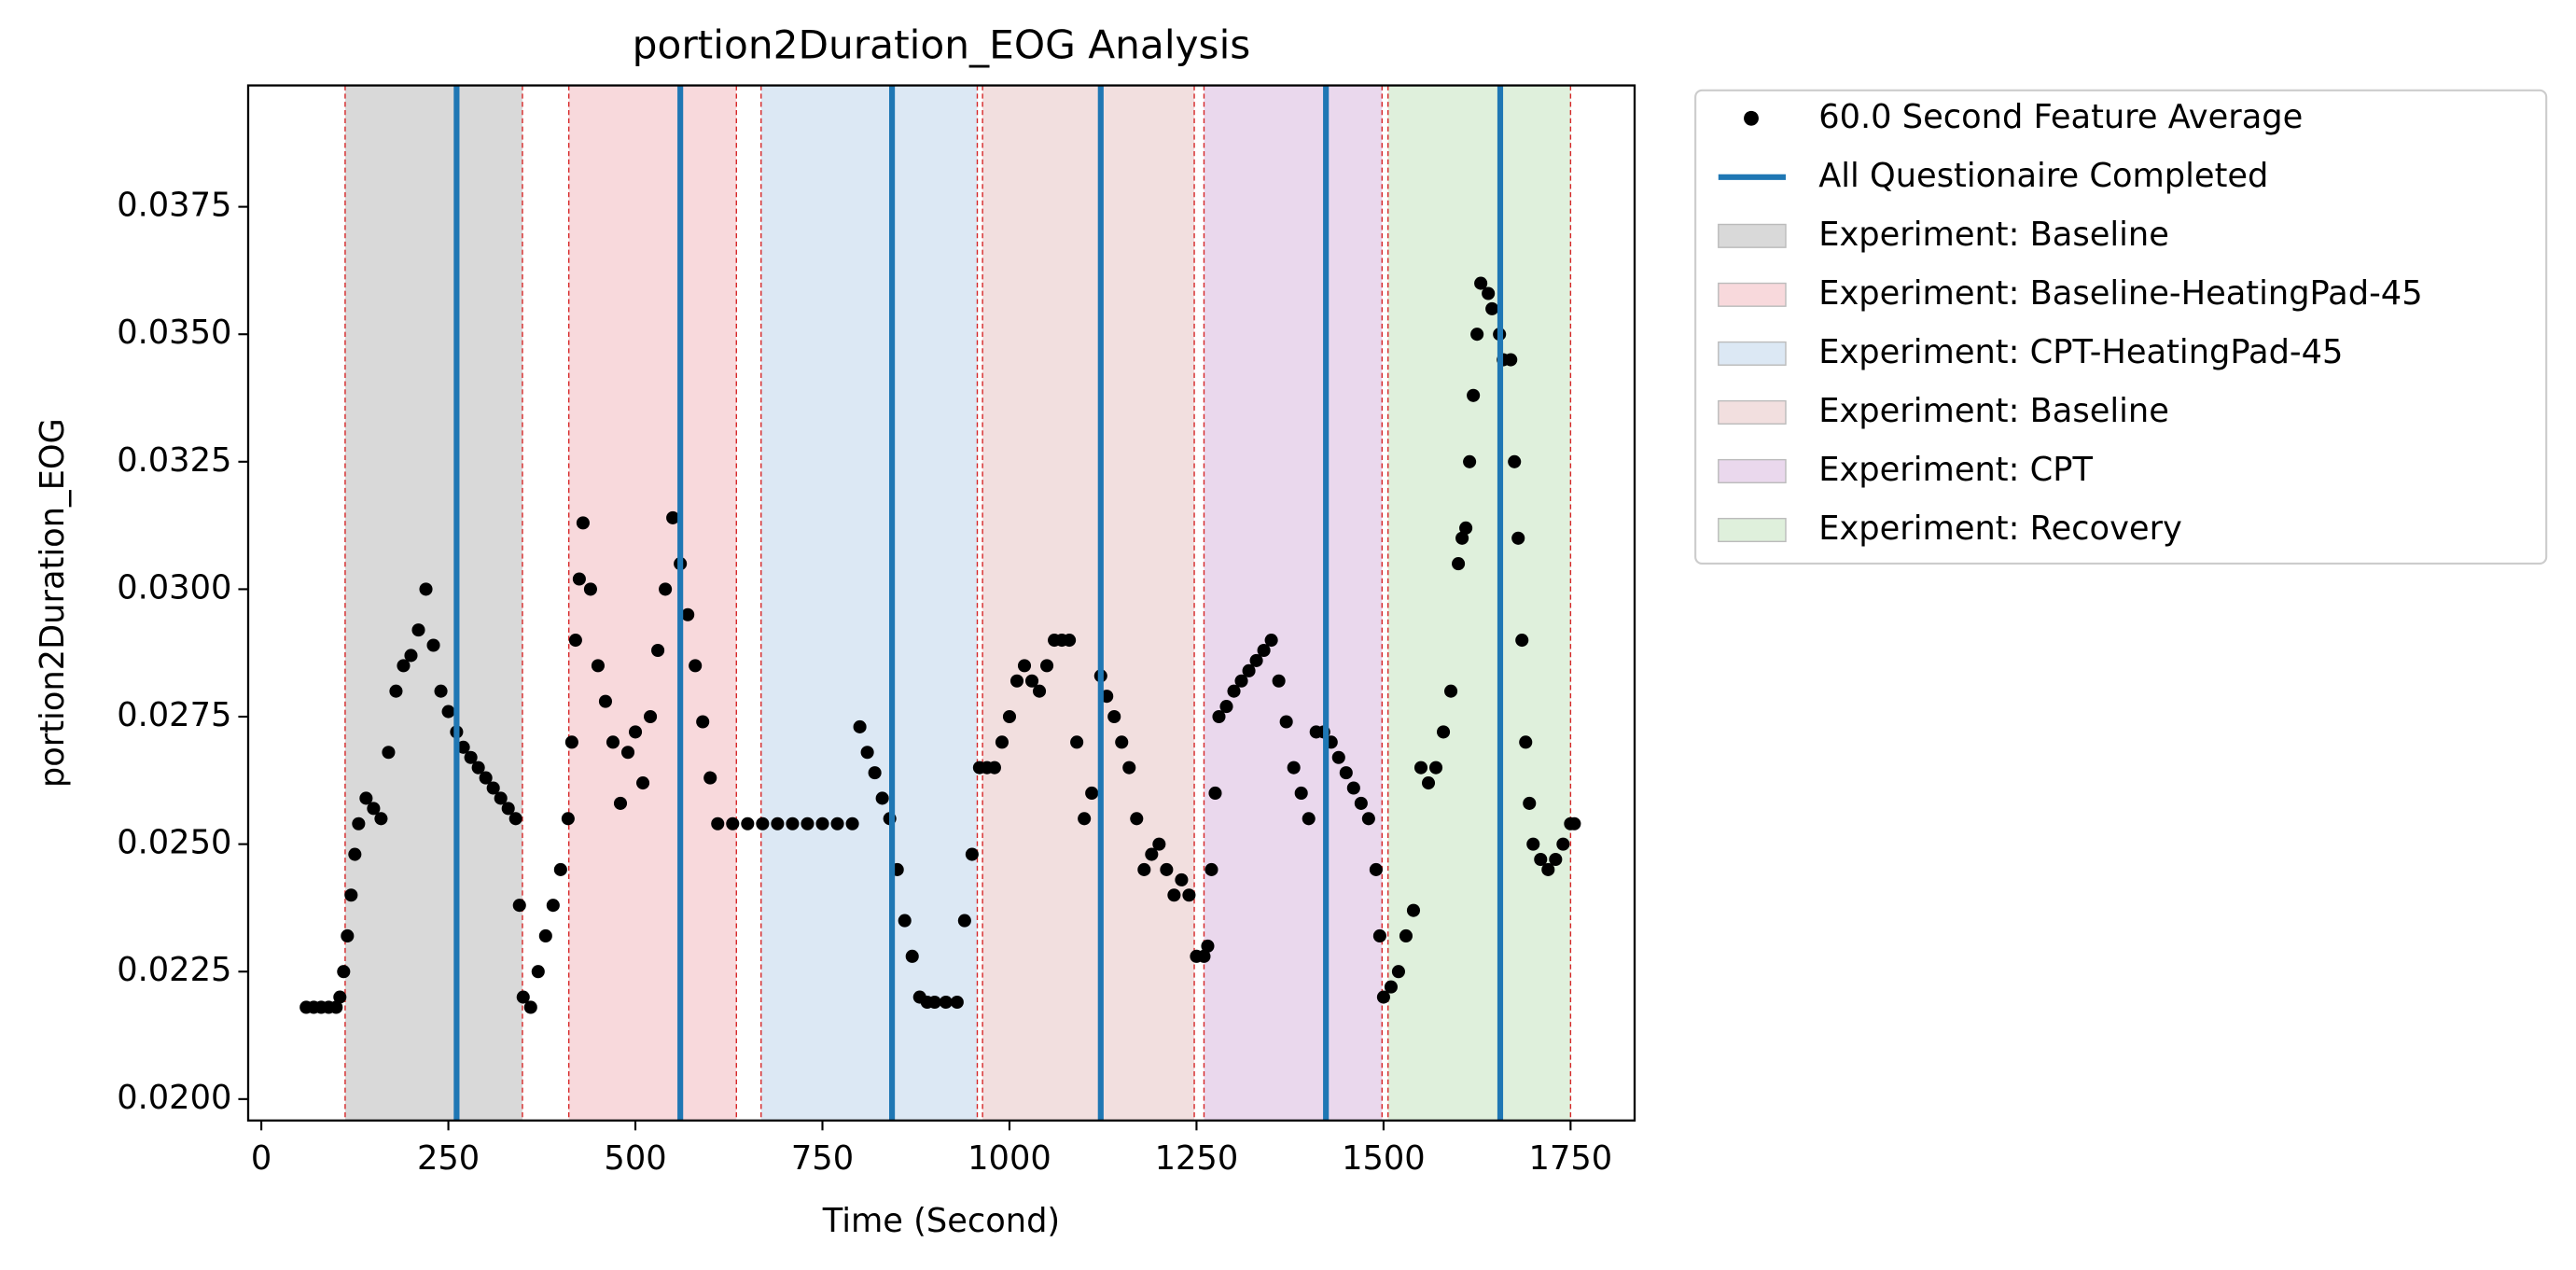 The width and height of the screenshot is (2576, 1270). Describe the element at coordinates (2120, 293) in the screenshot. I see `legend-label: Experiment: Baseline-HeatingPad-45` at that location.